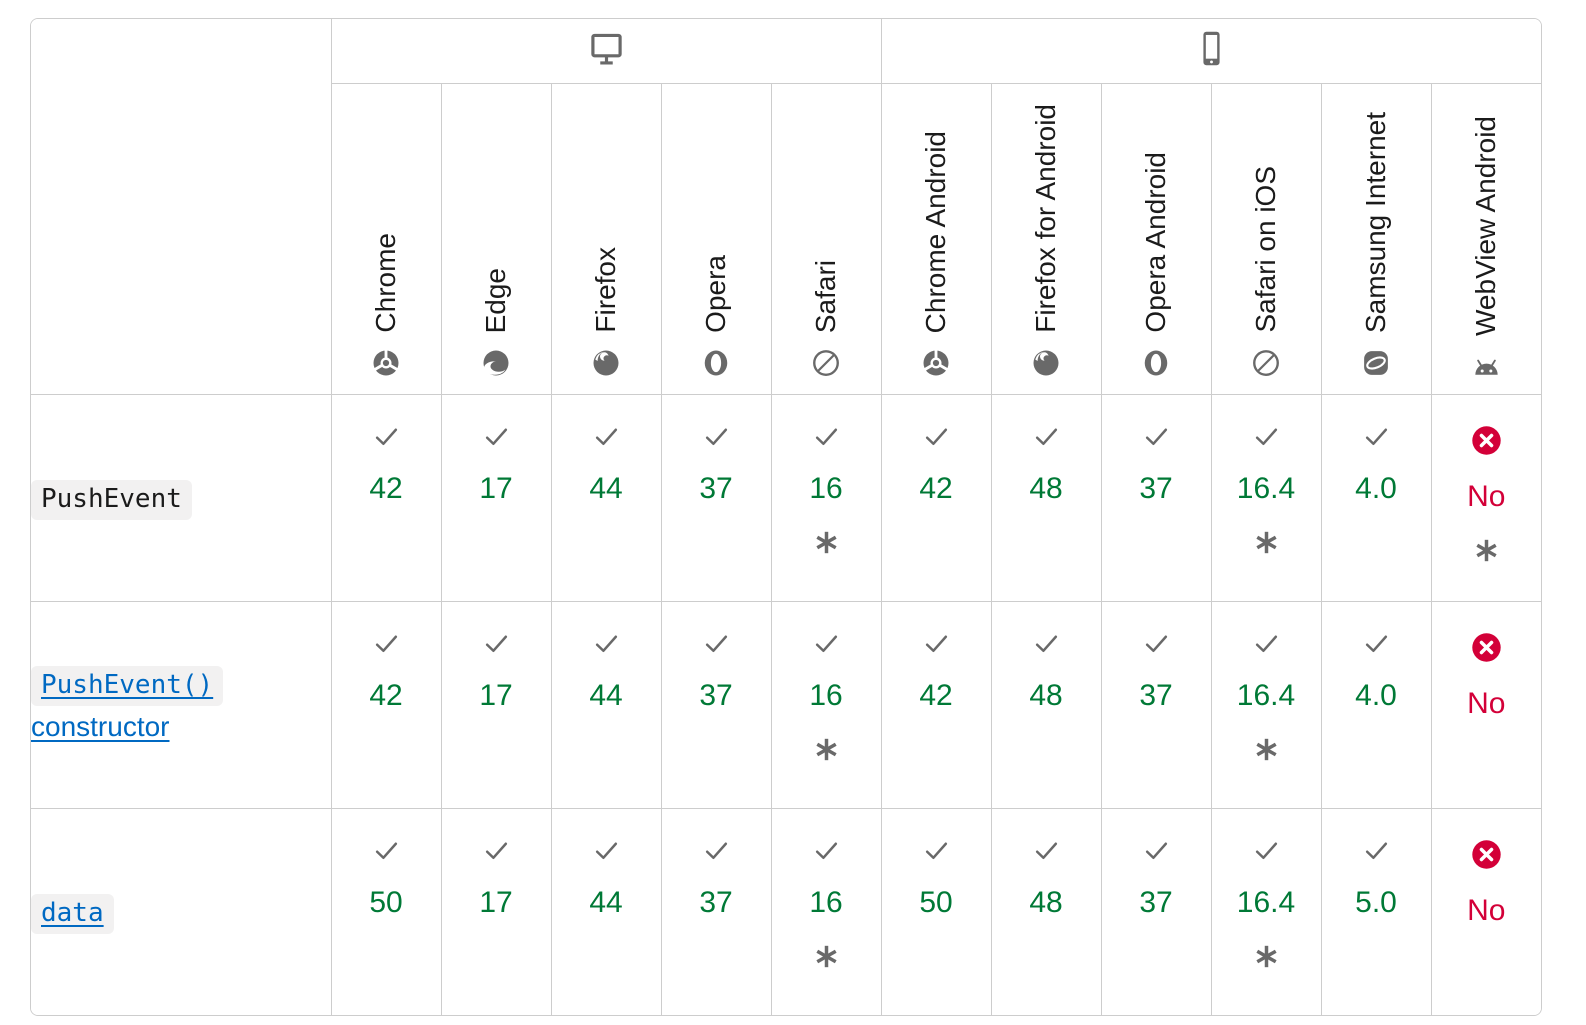 The image size is (1586, 1025). I want to click on browser-header-opera: Opera, so click(716, 239).